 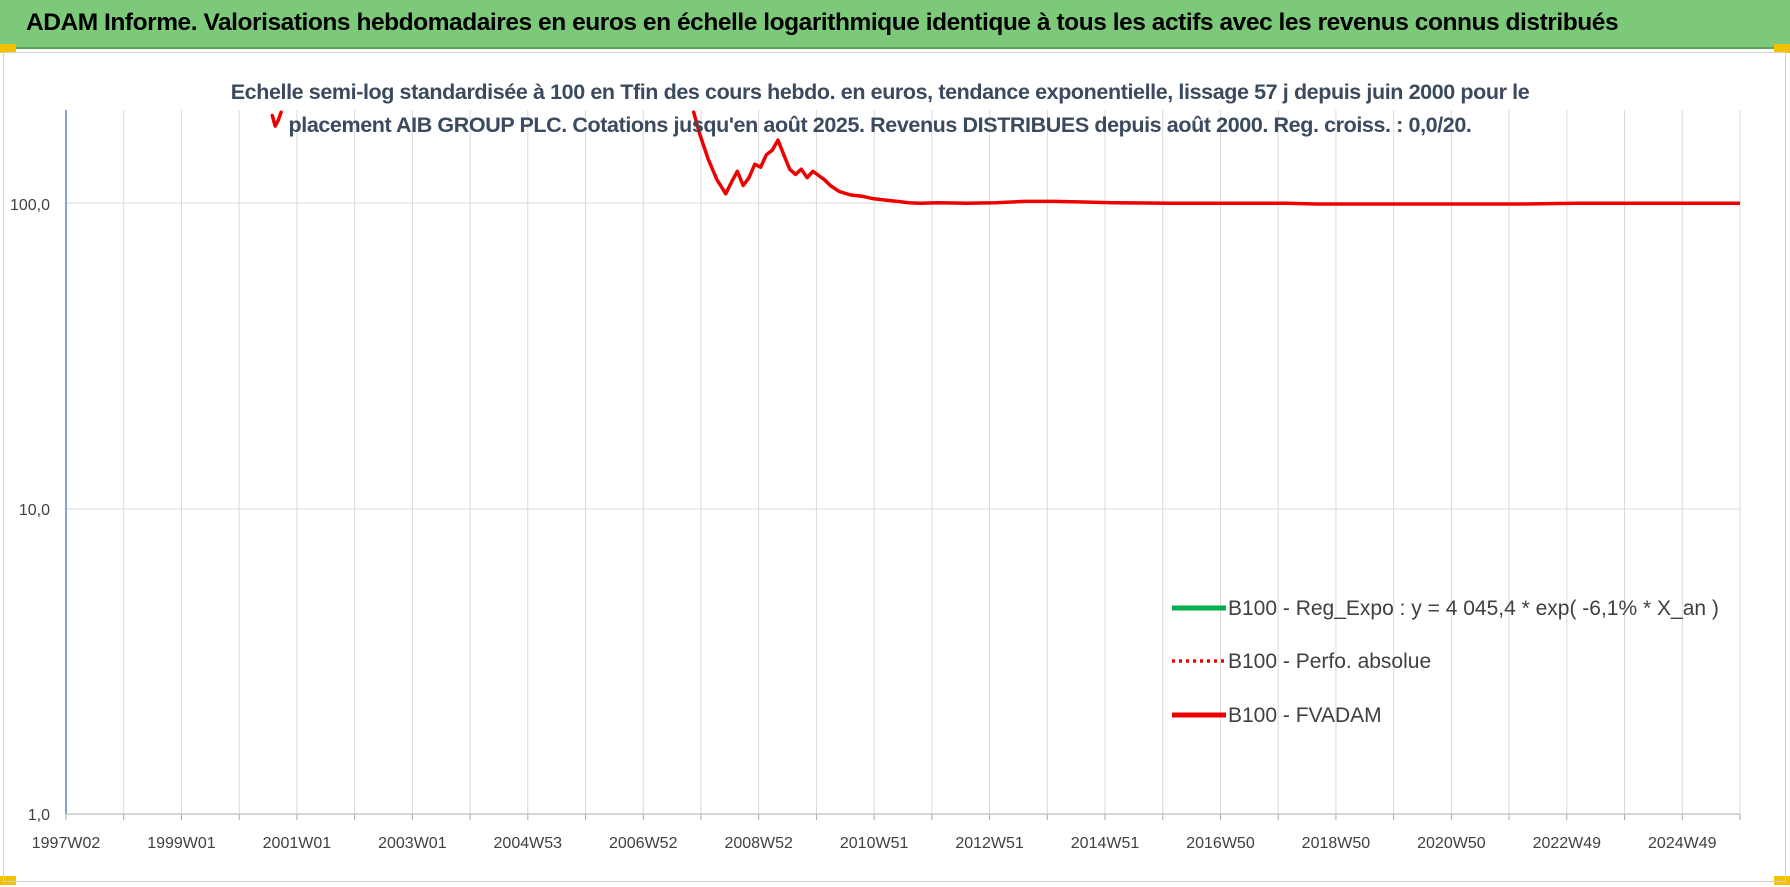 What do you see at coordinates (30, 205) in the screenshot?
I see `y-tick-label: 100,0` at bounding box center [30, 205].